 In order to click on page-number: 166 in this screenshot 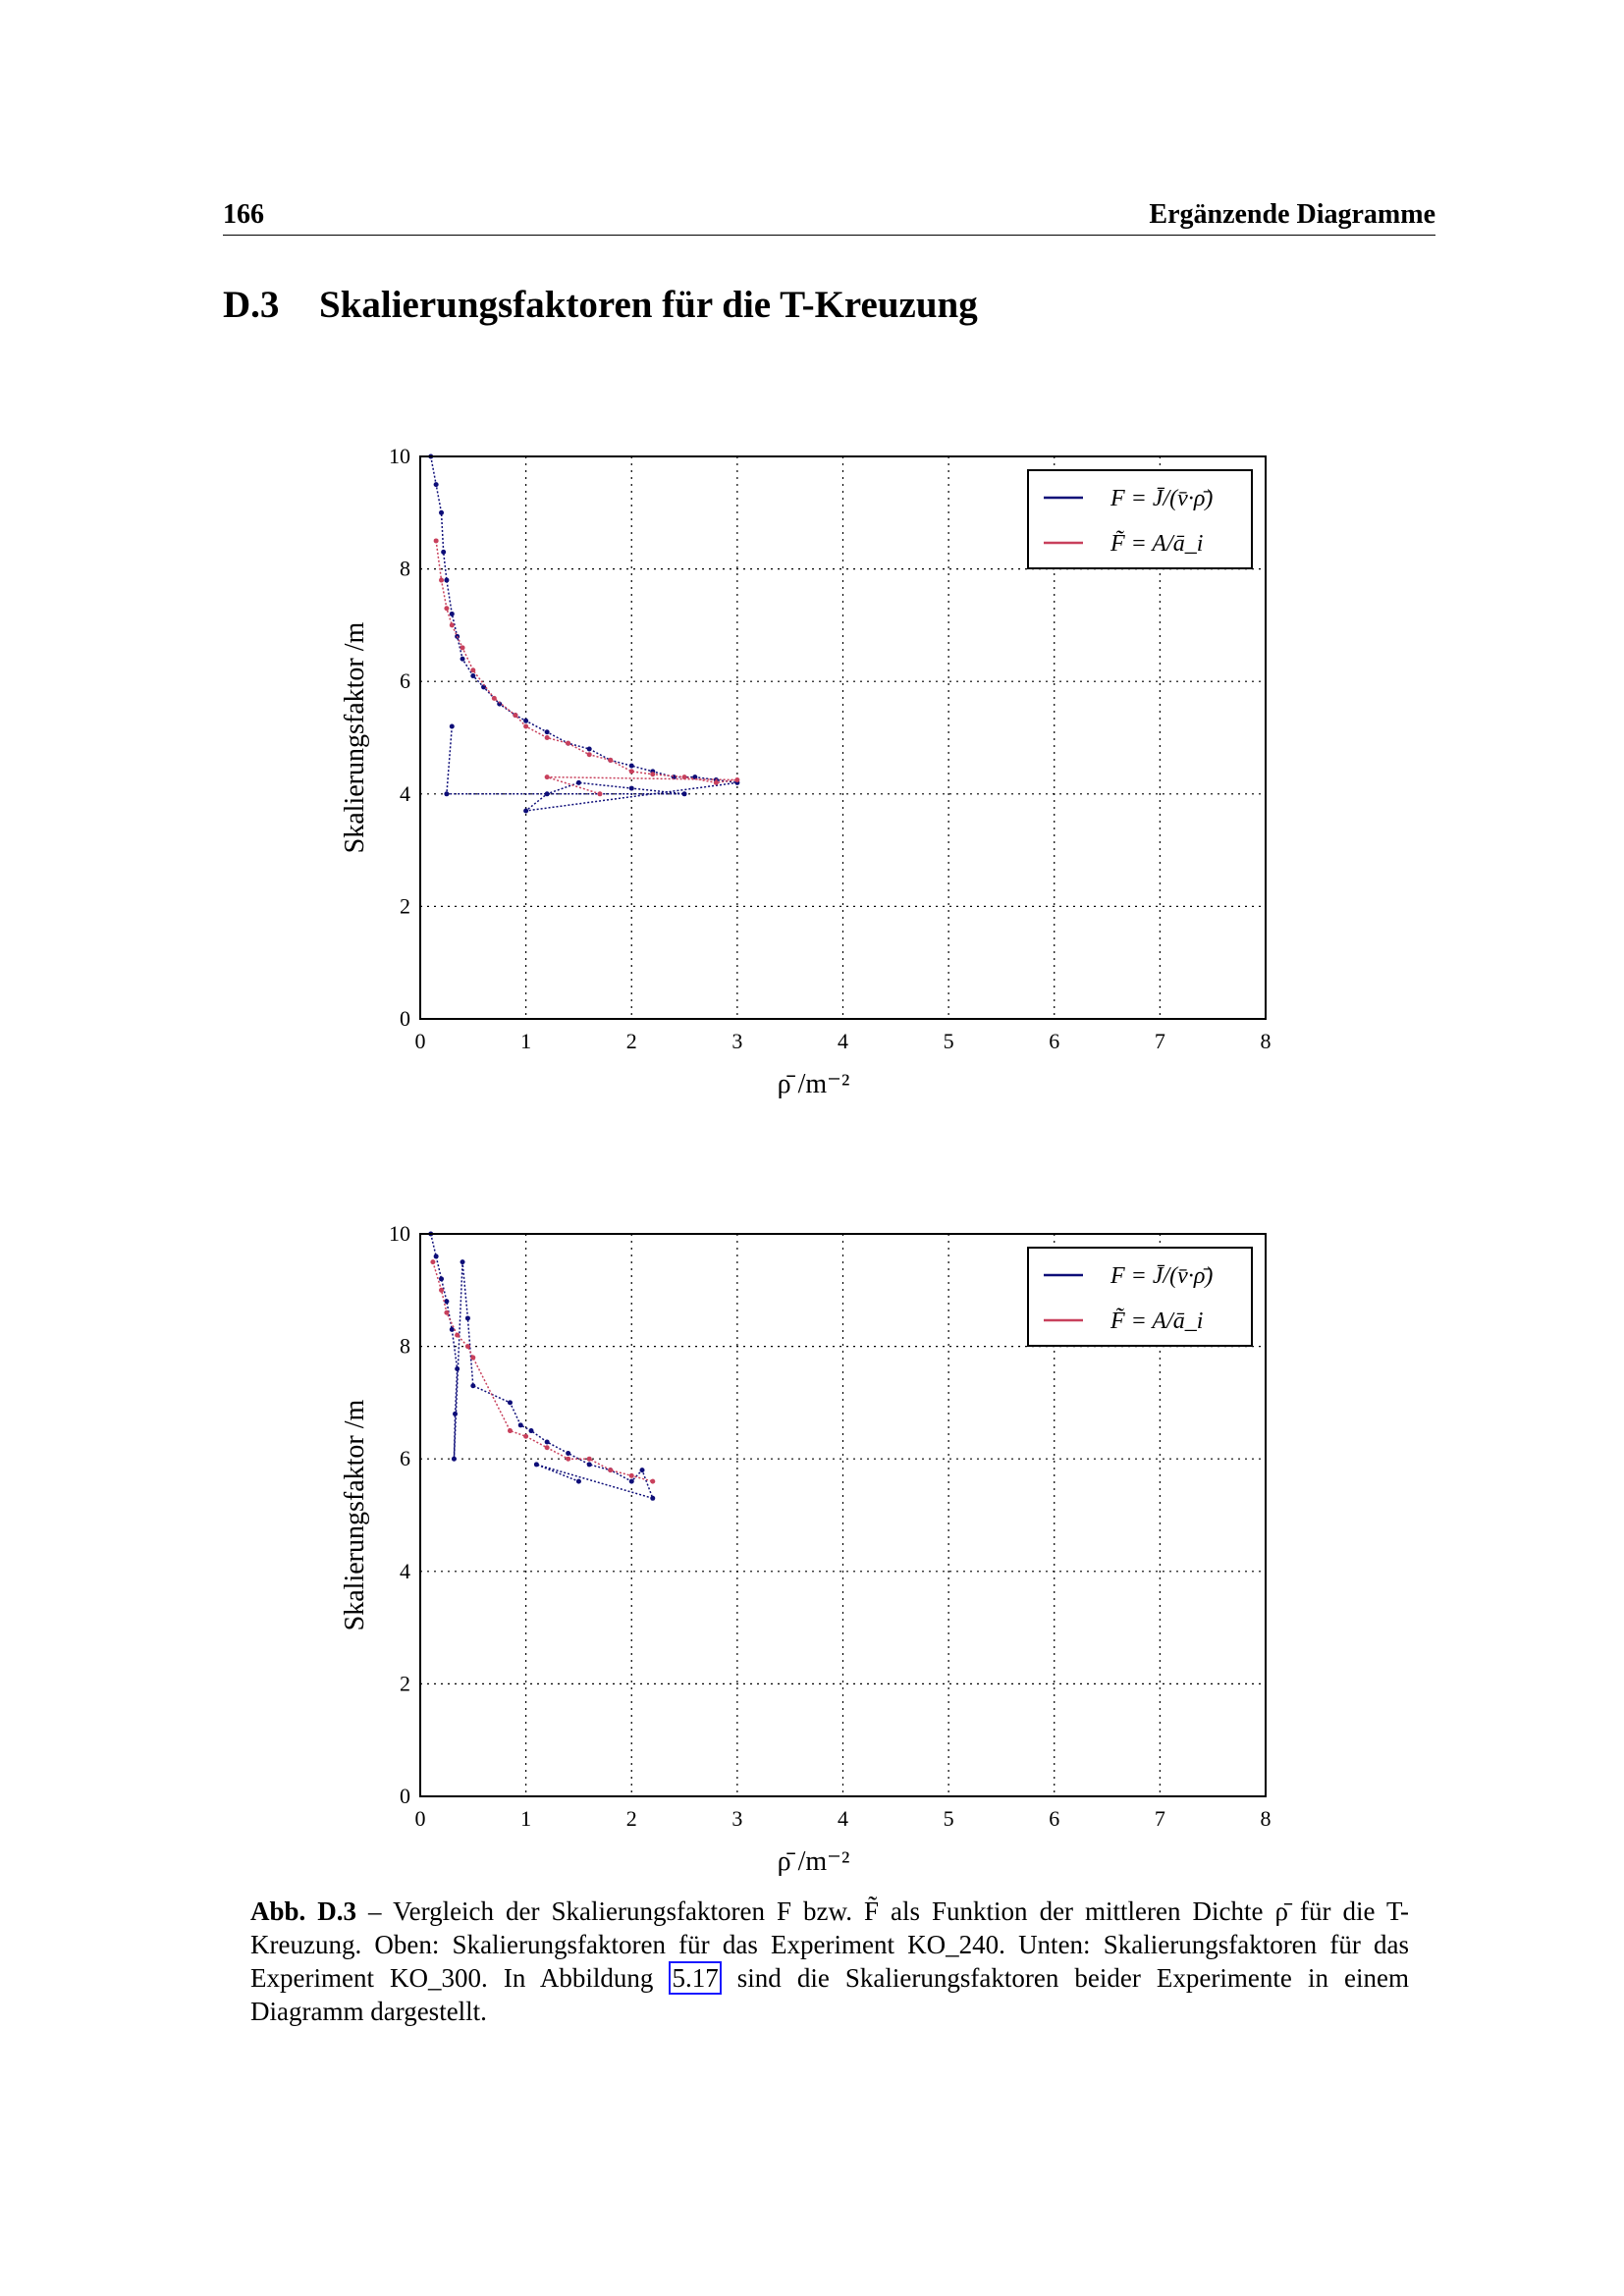, I will do `click(243, 215)`.